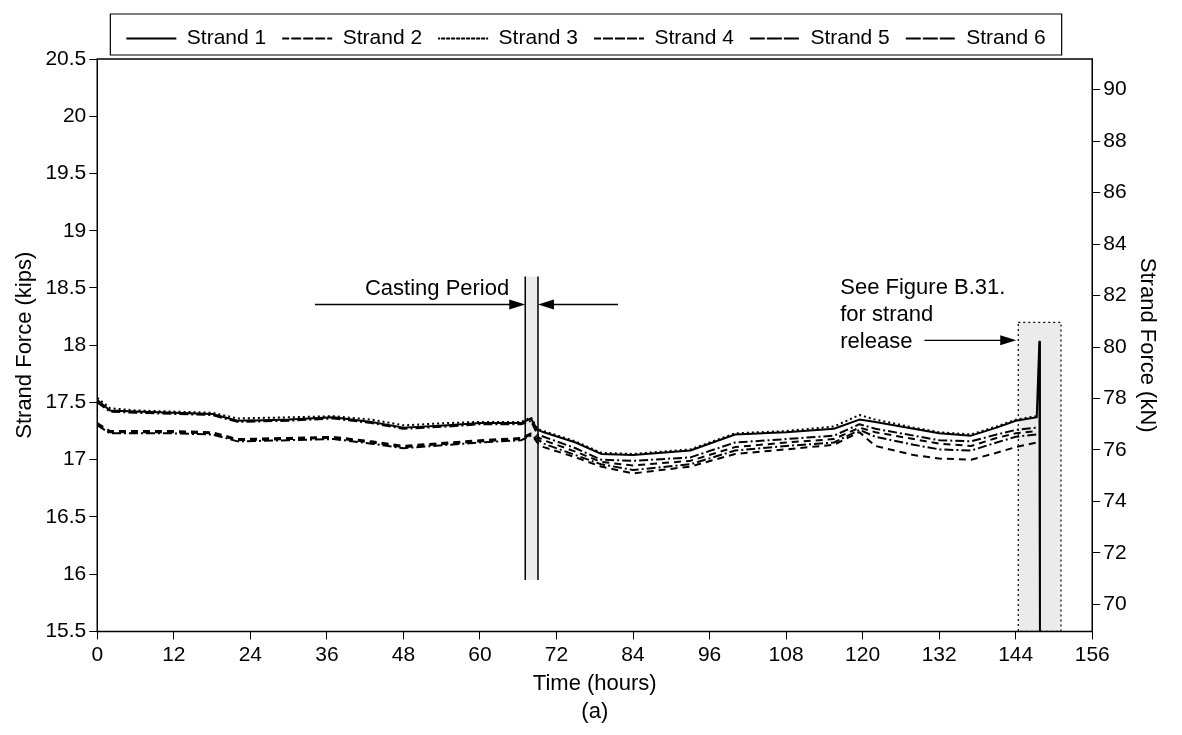 The width and height of the screenshot is (1182, 735). Describe the element at coordinates (66, 630) in the screenshot. I see `y-tick-label: 15.5` at that location.